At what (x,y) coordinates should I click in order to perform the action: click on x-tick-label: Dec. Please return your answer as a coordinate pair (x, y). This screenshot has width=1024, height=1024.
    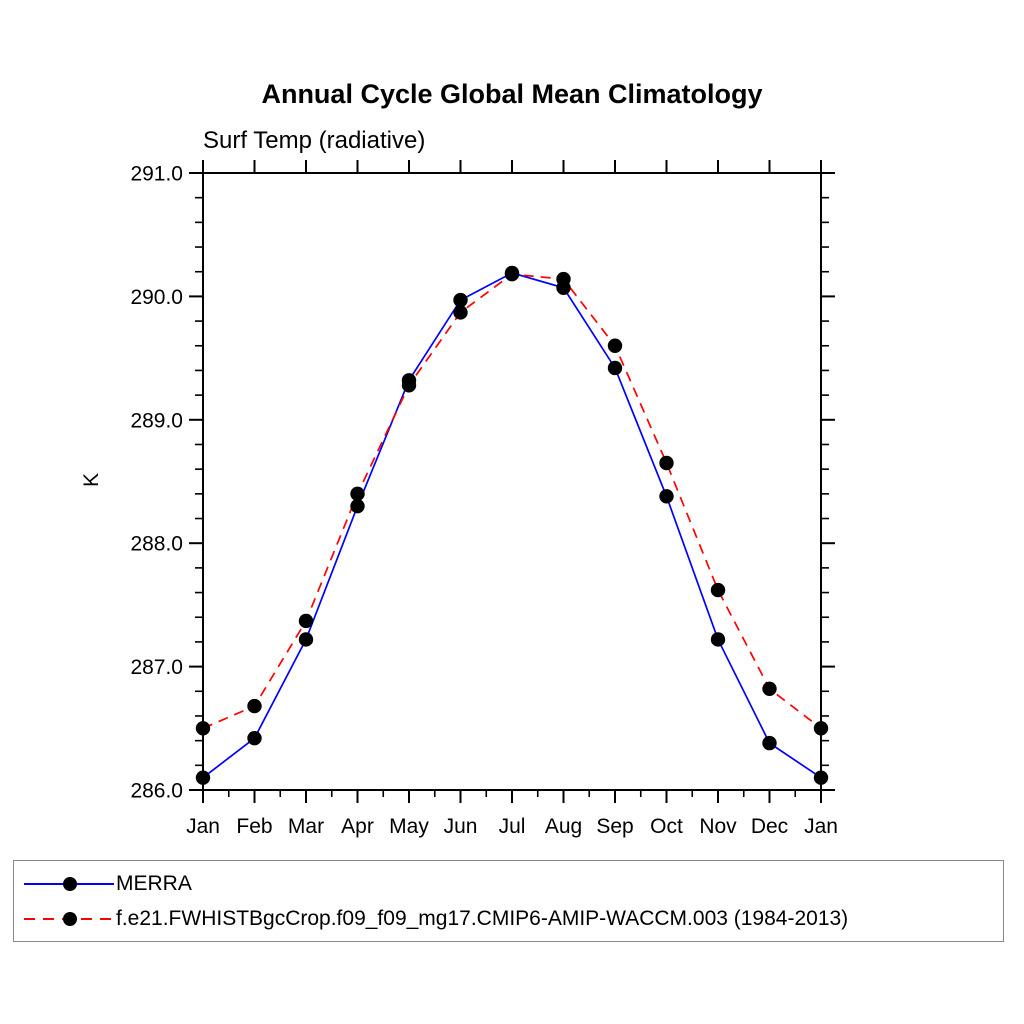
    Looking at the image, I should click on (769, 826).